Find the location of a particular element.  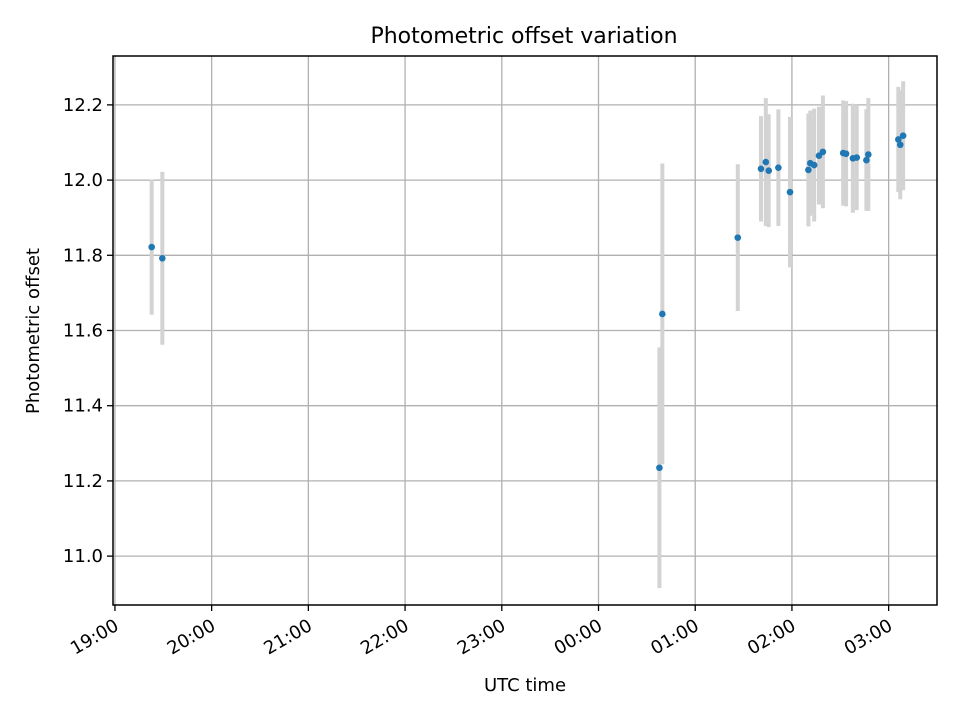

y-tick-label: 12.2 is located at coordinates (83, 105).